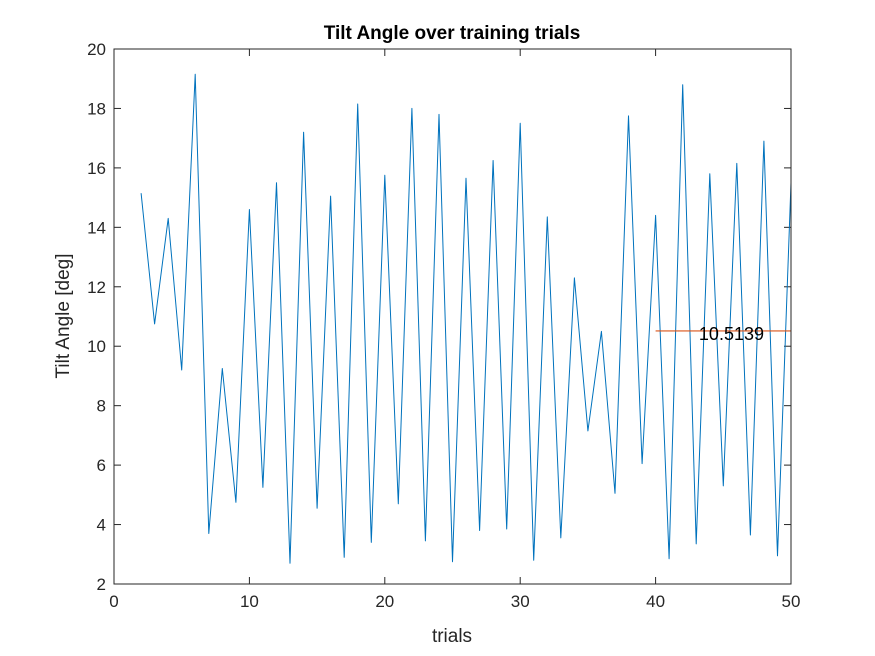 Image resolution: width=875 pixels, height=656 pixels. What do you see at coordinates (63, 316) in the screenshot?
I see `y-axis-label: Tilt Angle [deg]` at bounding box center [63, 316].